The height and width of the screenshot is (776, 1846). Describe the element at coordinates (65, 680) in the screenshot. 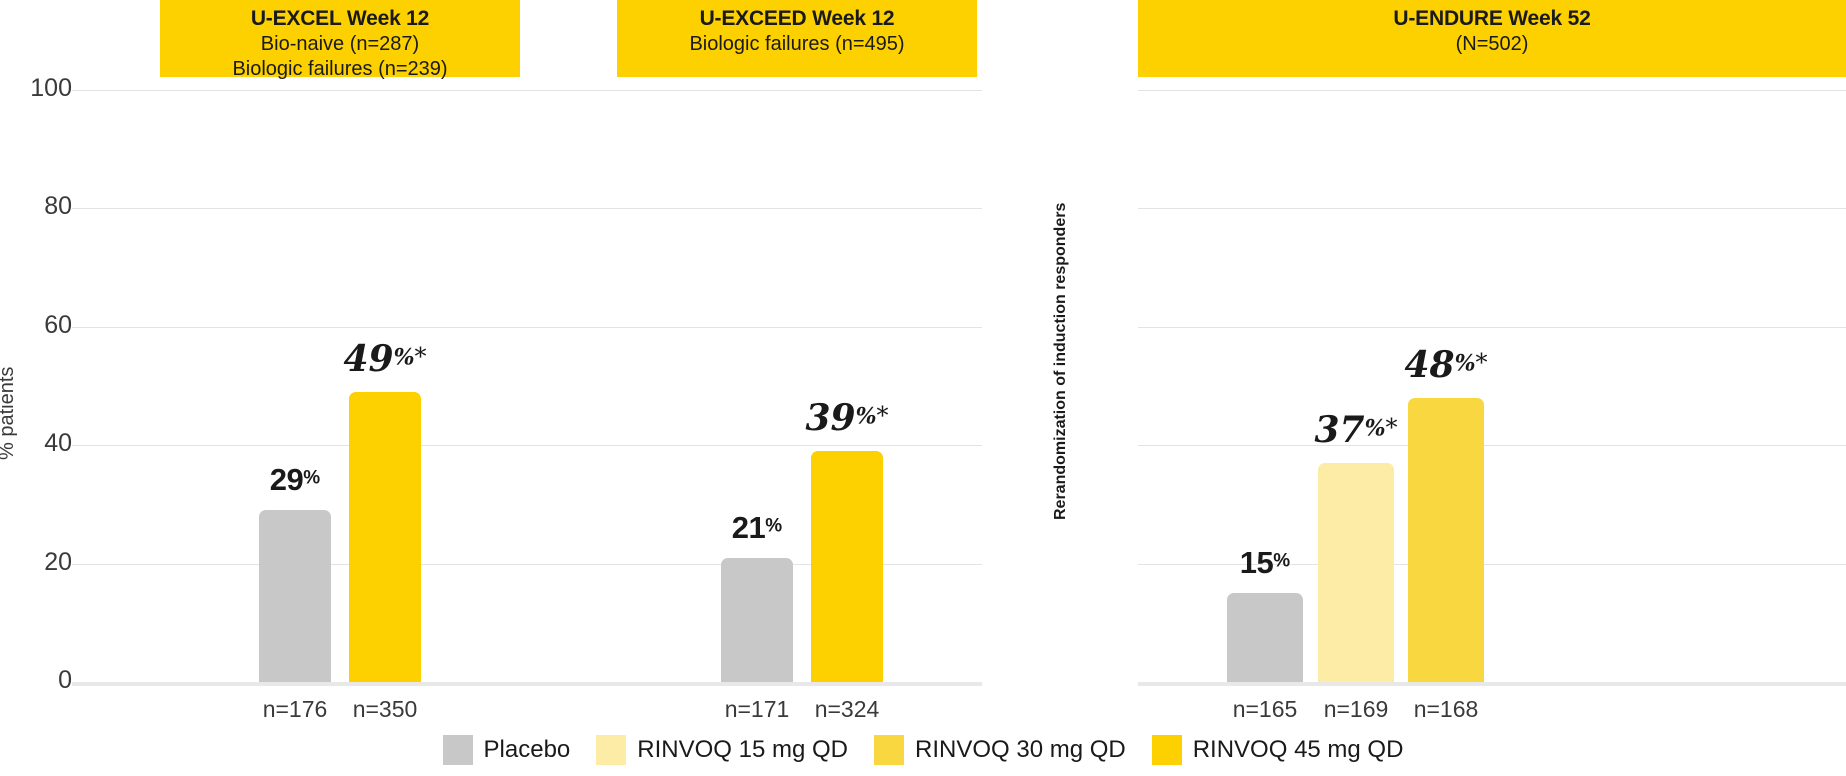

I see `y-axis-tick-label: 0` at that location.